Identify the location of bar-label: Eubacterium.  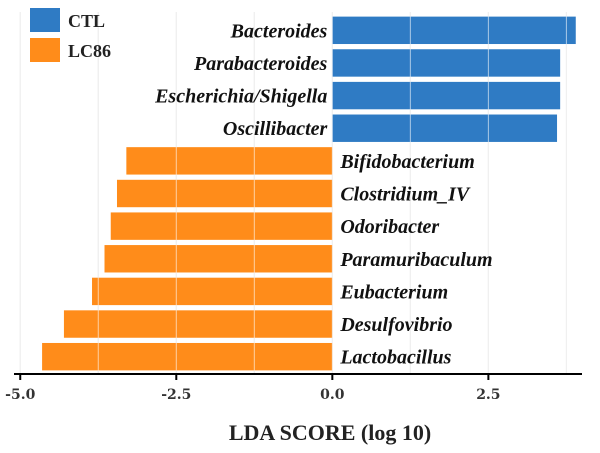
(393, 292).